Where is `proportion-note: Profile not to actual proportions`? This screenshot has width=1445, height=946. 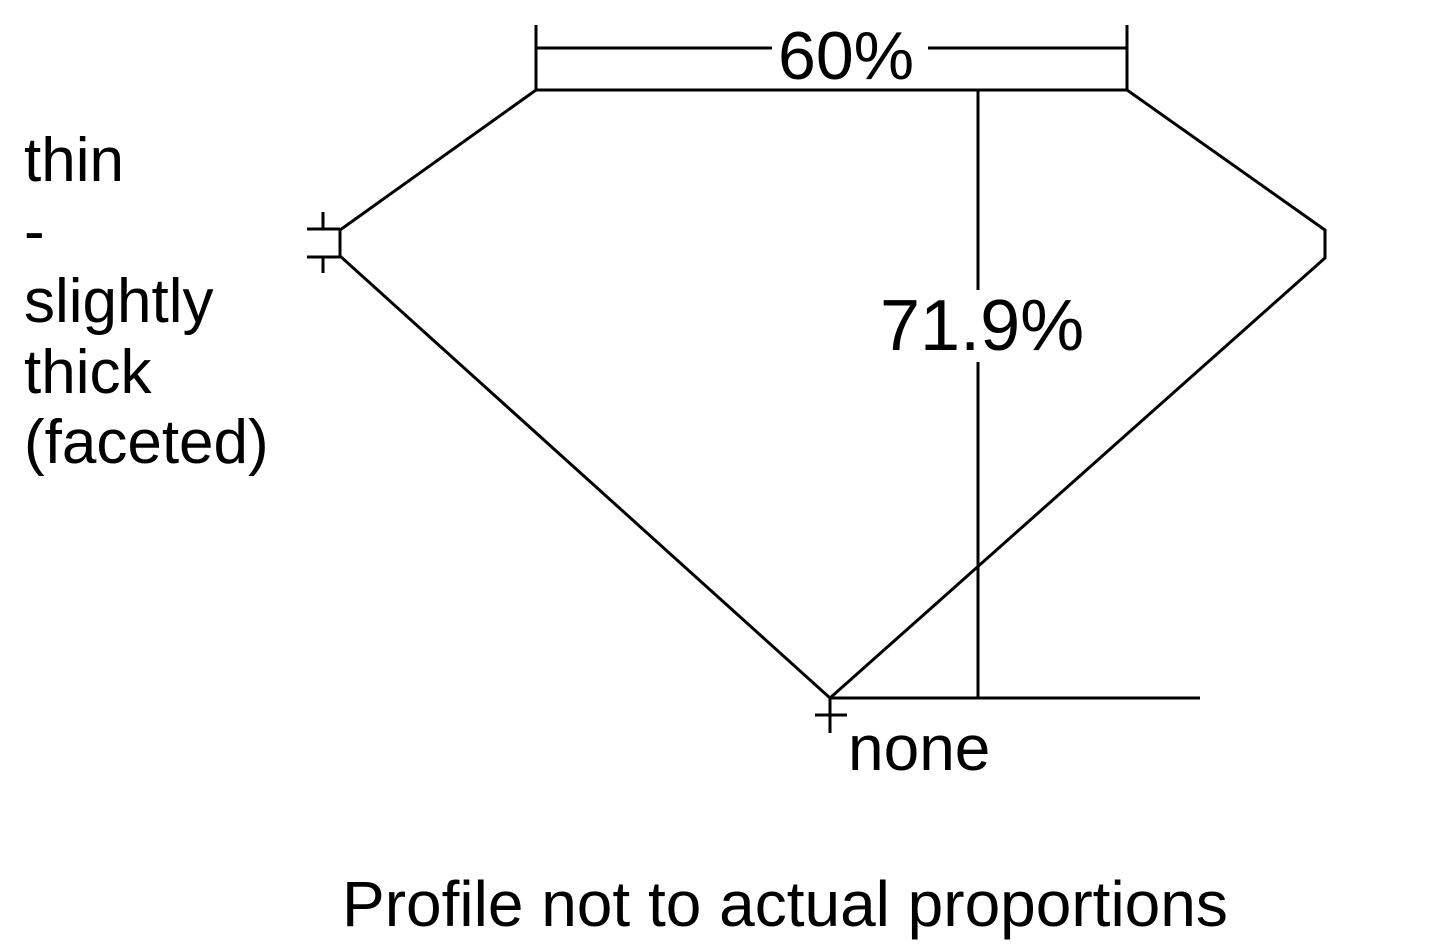 proportion-note: Profile not to actual proportions is located at coordinates (785, 904).